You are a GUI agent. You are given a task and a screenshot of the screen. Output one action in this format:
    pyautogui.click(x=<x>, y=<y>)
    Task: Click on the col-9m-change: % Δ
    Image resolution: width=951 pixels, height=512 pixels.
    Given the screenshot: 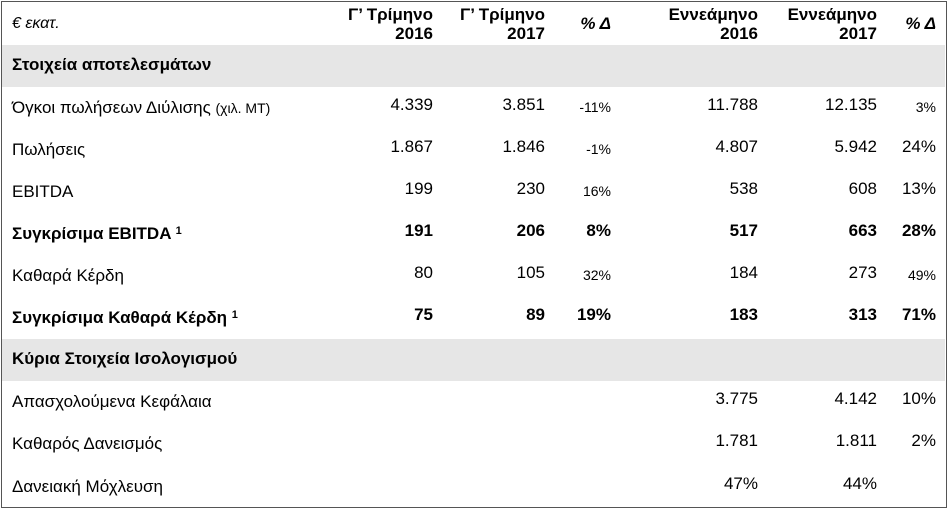 What is the action you would take?
    pyautogui.click(x=920, y=23)
    